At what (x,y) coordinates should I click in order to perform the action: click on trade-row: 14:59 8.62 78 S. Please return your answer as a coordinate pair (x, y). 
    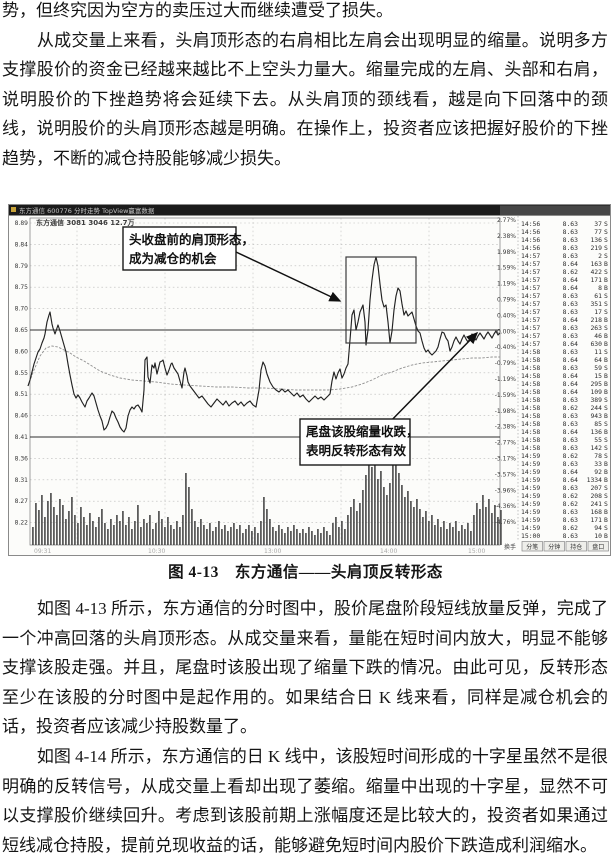
    Looking at the image, I should click on (564, 456).